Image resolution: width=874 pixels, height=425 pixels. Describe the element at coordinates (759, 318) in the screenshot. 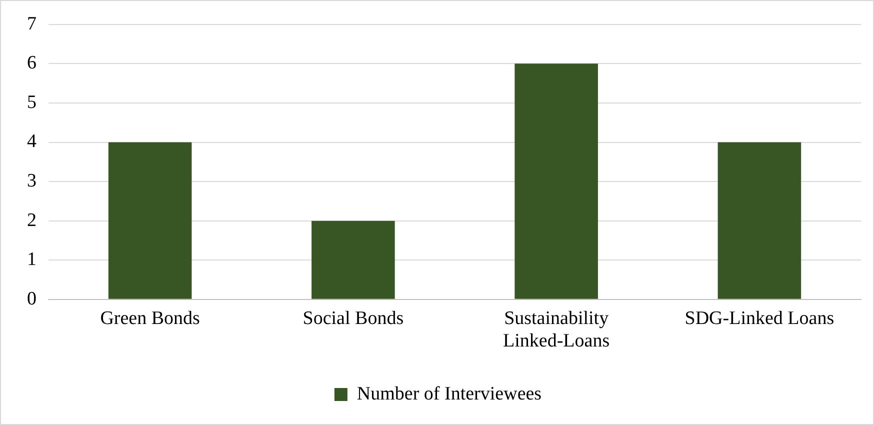

I see `x-tick-label: SDG-Linked Loans` at that location.